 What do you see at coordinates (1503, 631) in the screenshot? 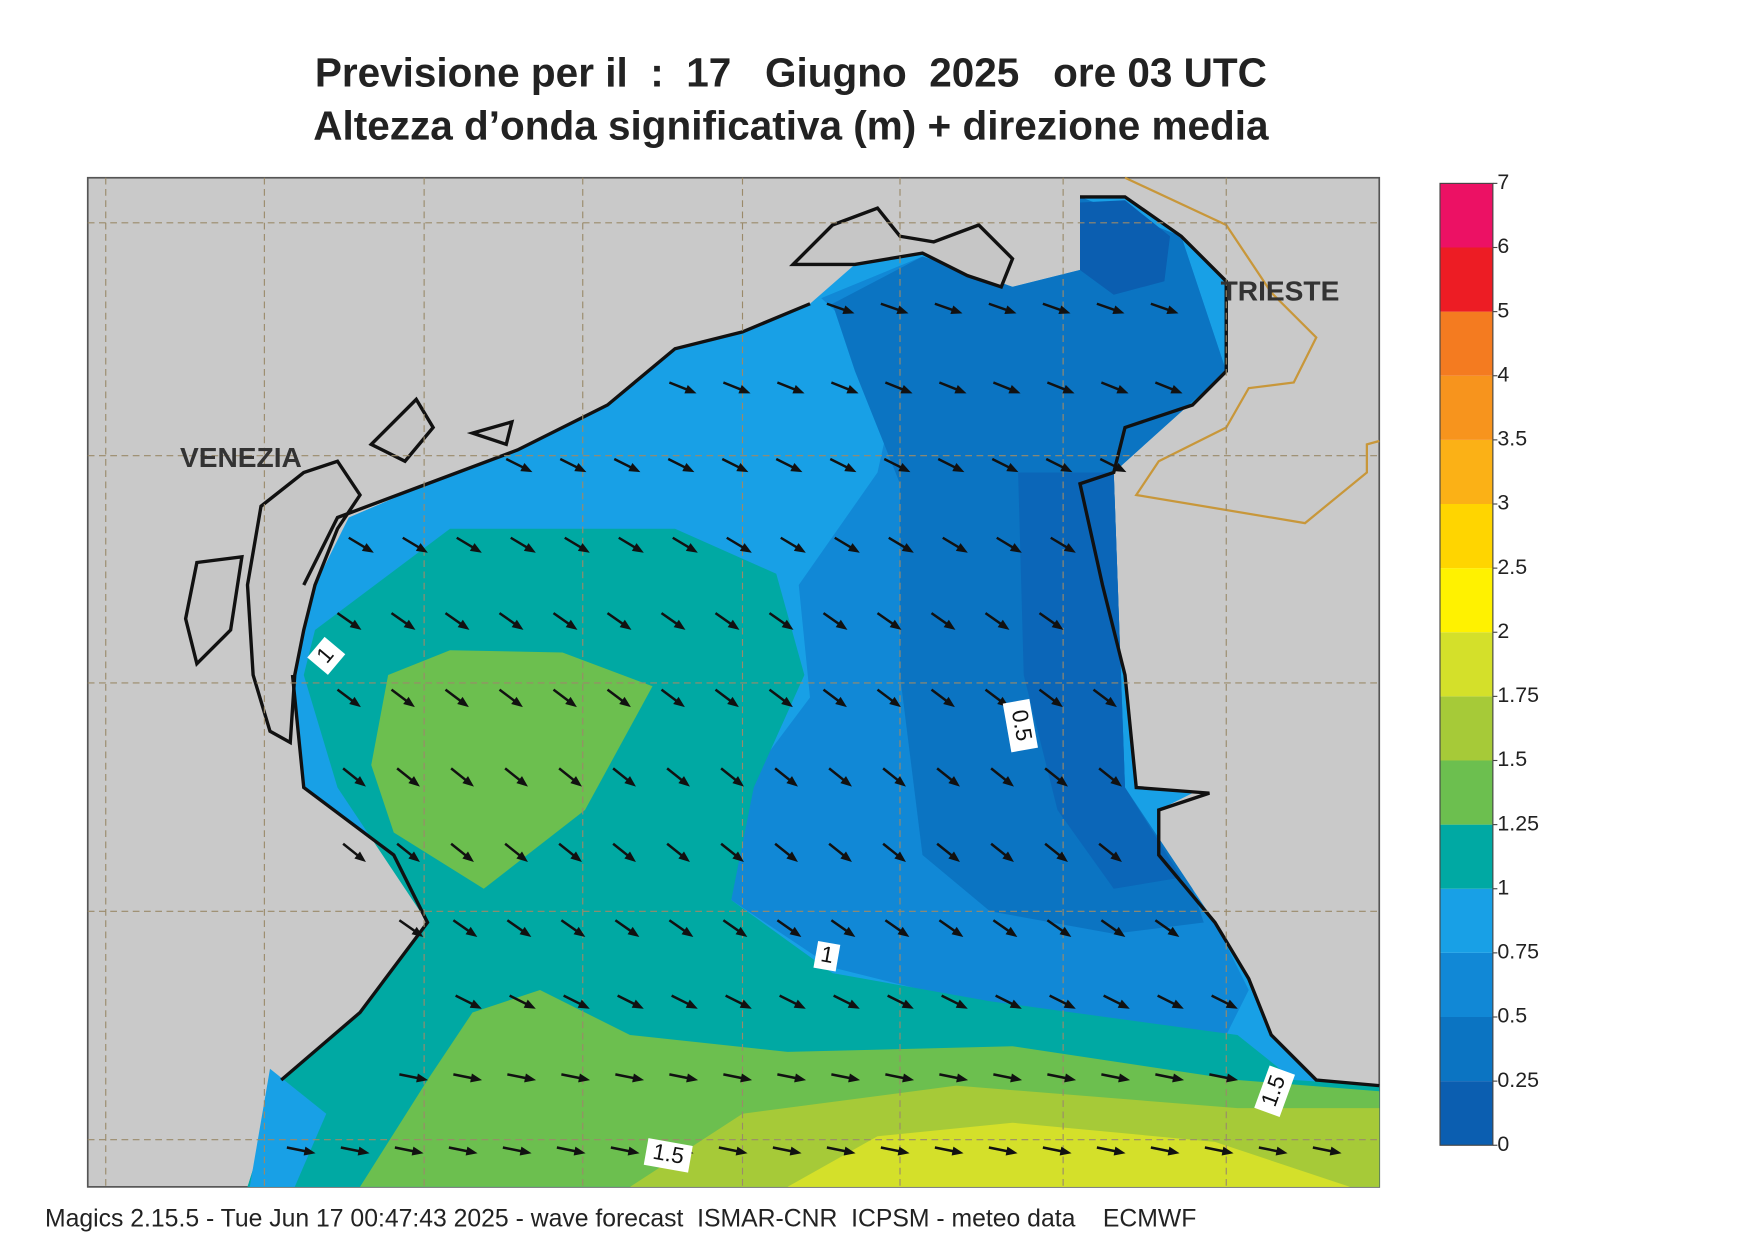
I see `colorbar-label: 2` at bounding box center [1503, 631].